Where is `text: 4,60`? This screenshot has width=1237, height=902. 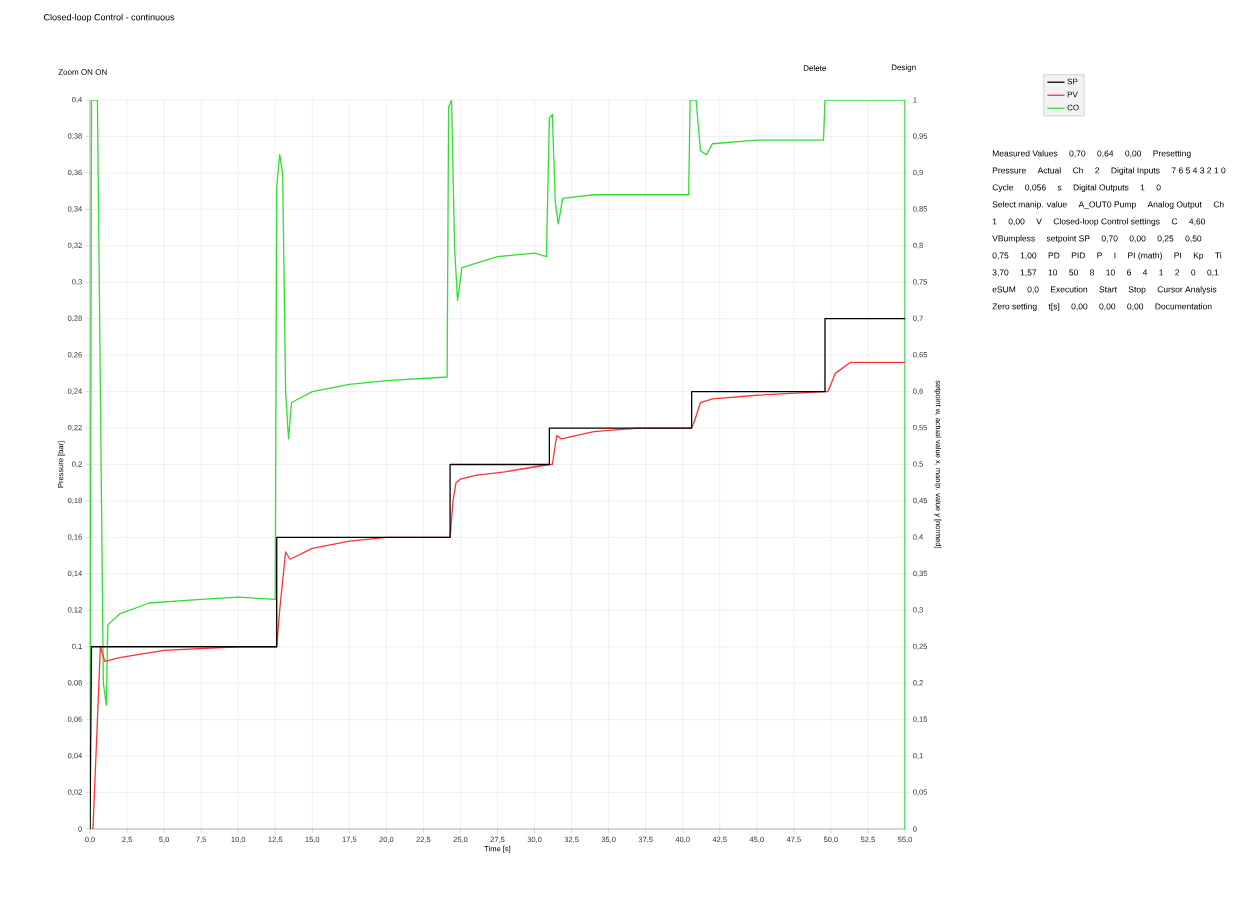
text: 4,60 is located at coordinates (1197, 222).